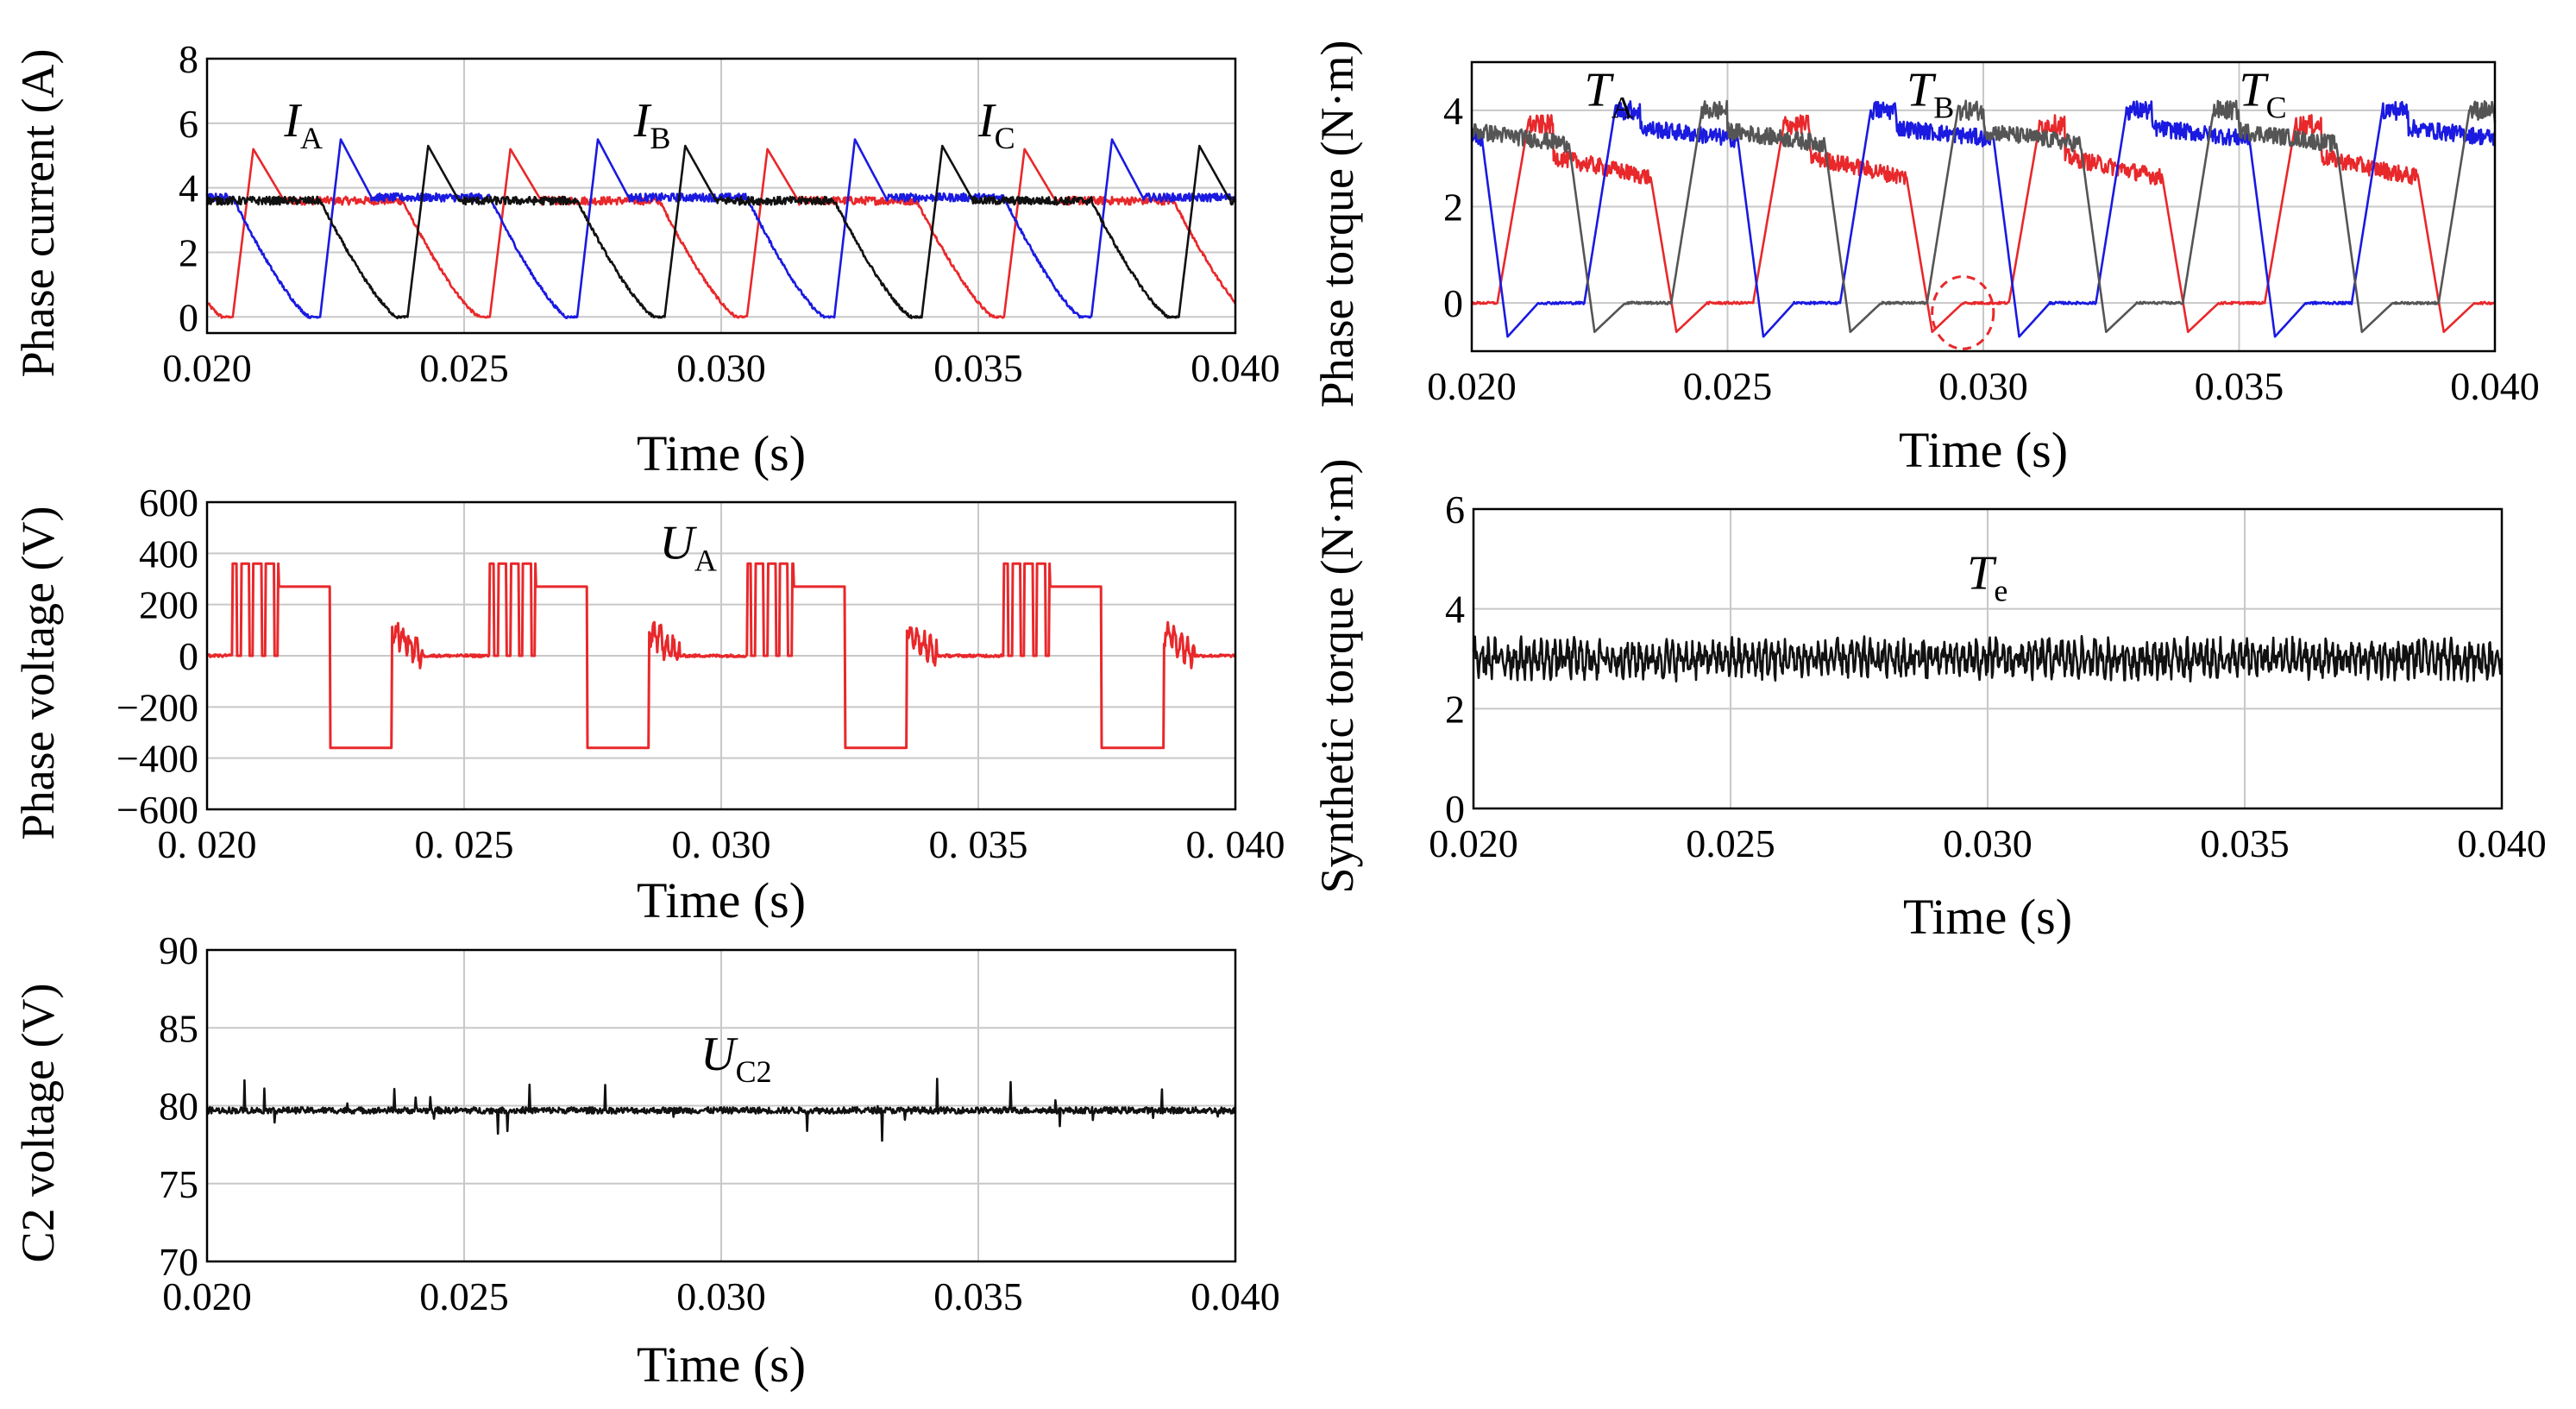 This screenshot has width=2576, height=1409. What do you see at coordinates (1963, 312) in the screenshot?
I see `highlight-marker` at bounding box center [1963, 312].